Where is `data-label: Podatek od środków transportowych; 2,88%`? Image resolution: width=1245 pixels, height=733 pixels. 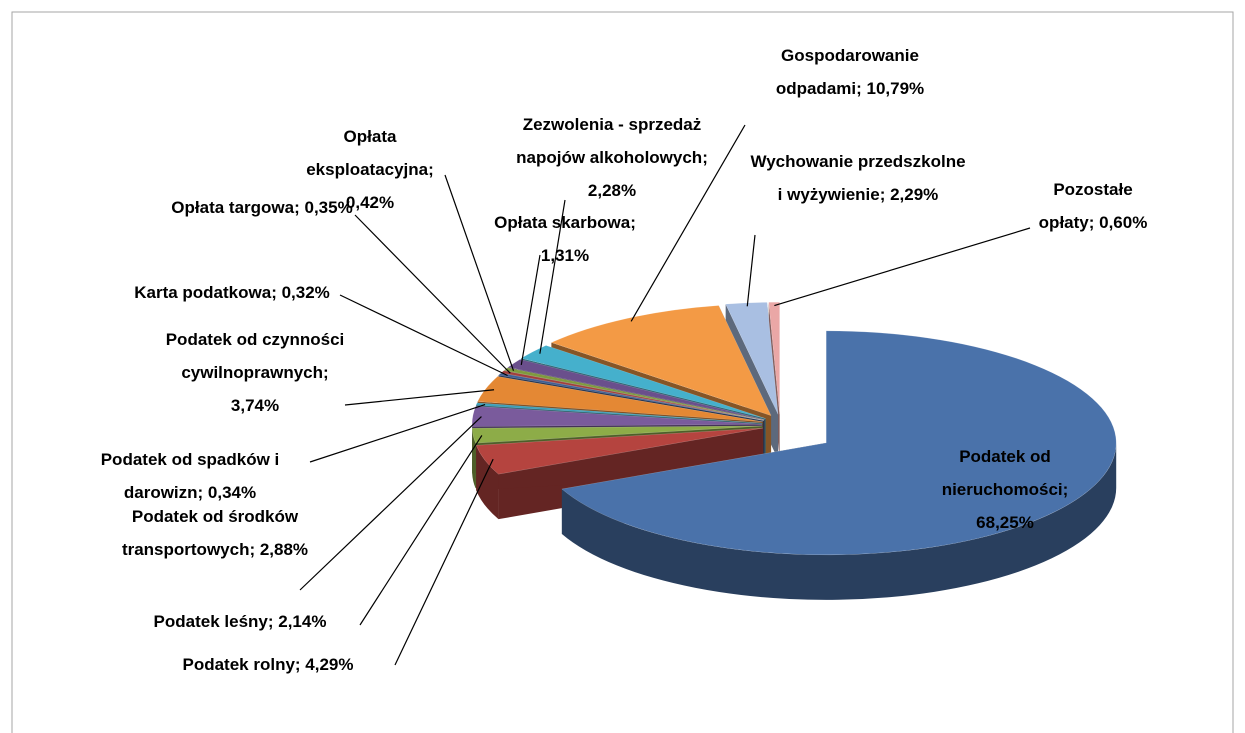 data-label: Podatek od środków transportowych; 2,88% is located at coordinates (215, 533).